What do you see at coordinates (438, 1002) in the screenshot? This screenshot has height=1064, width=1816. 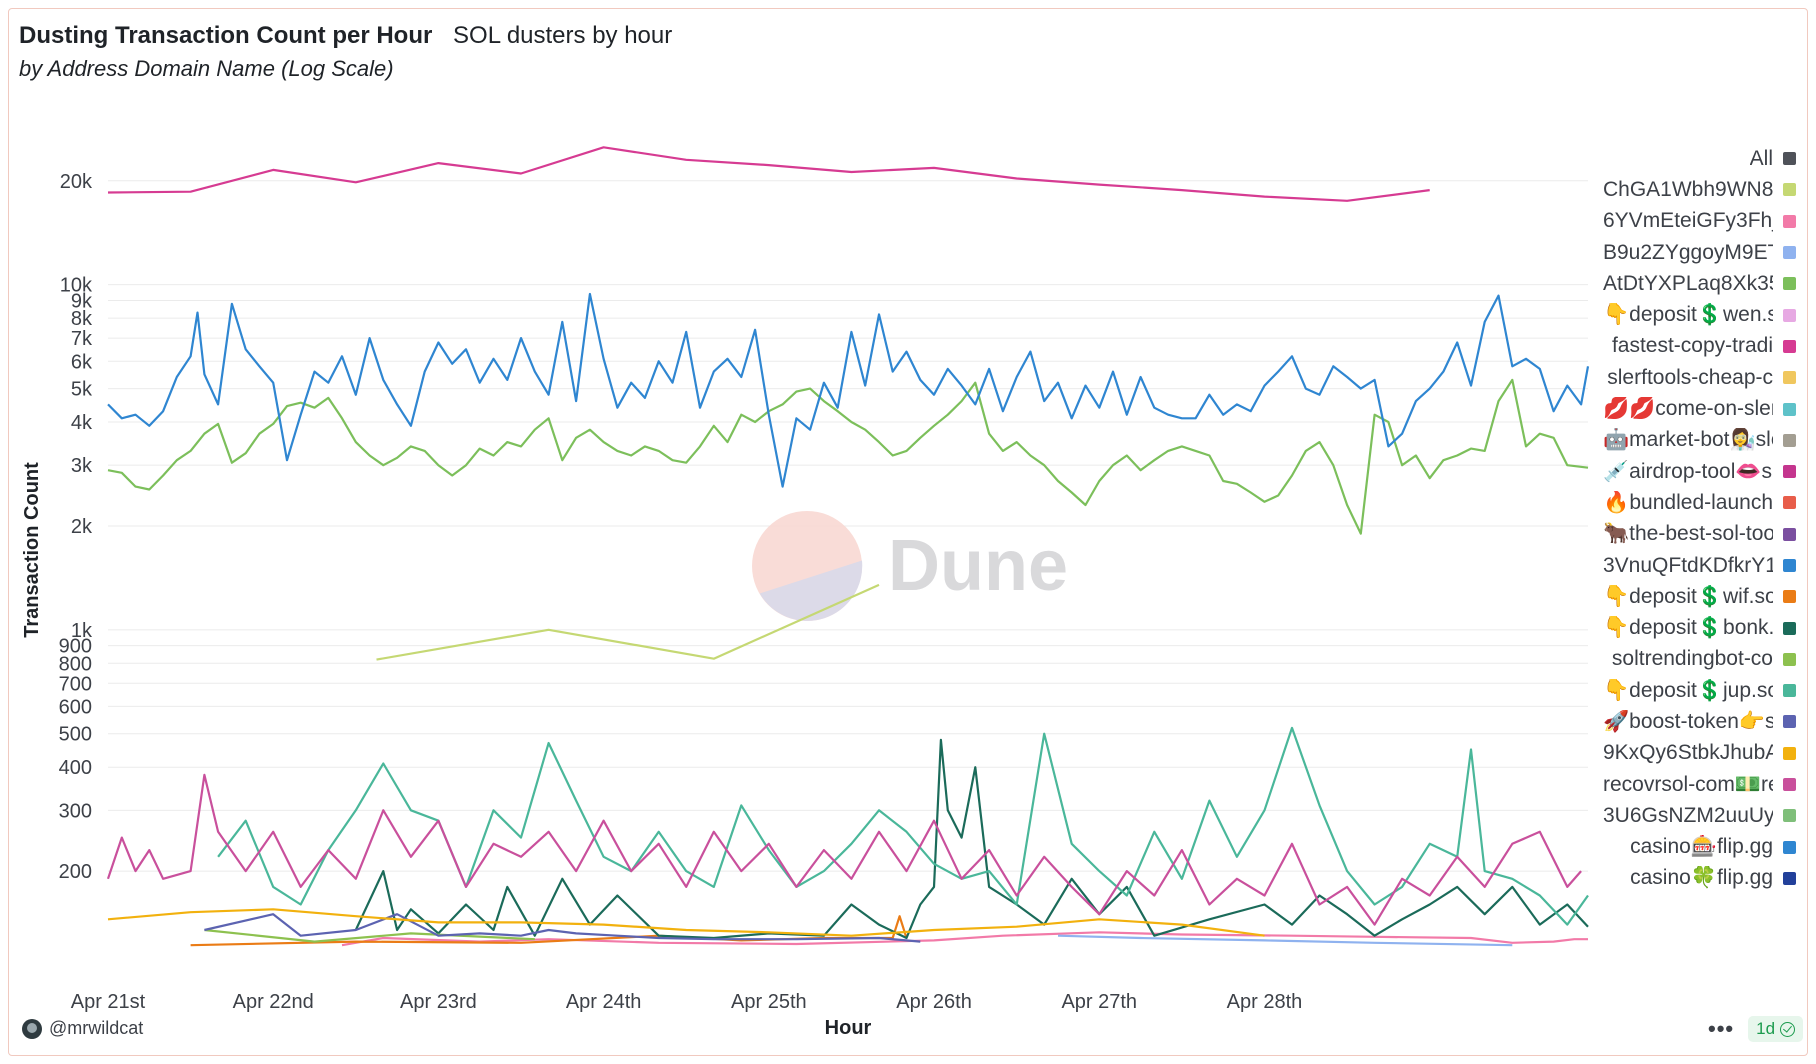 I see `x-tick-label: Apr 23rd` at bounding box center [438, 1002].